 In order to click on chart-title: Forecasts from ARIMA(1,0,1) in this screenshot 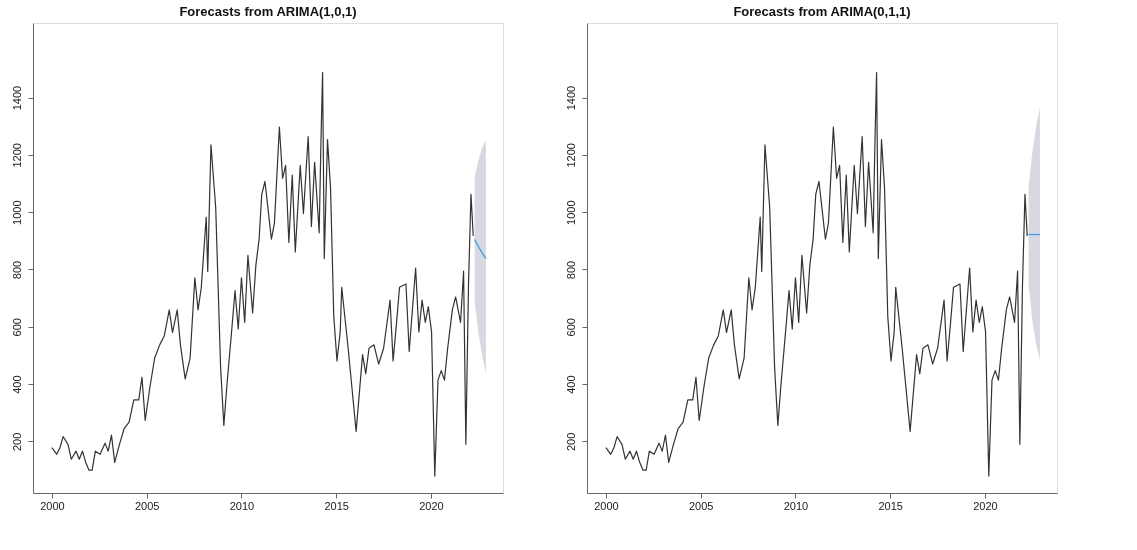, I will do `click(268, 11)`.